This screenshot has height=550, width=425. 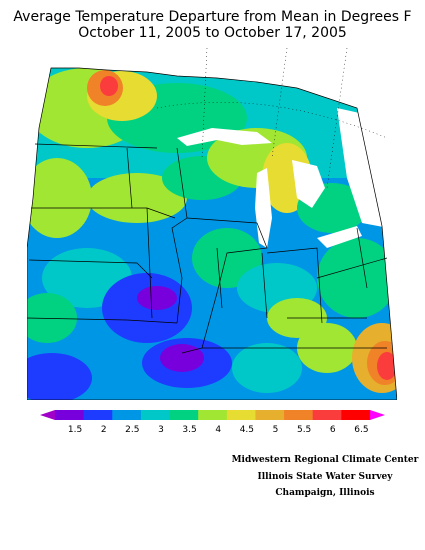 What do you see at coordinates (212, 33) in the screenshot?
I see `map-title-line2: October 11, 2005 to October 17, 2005` at bounding box center [212, 33].